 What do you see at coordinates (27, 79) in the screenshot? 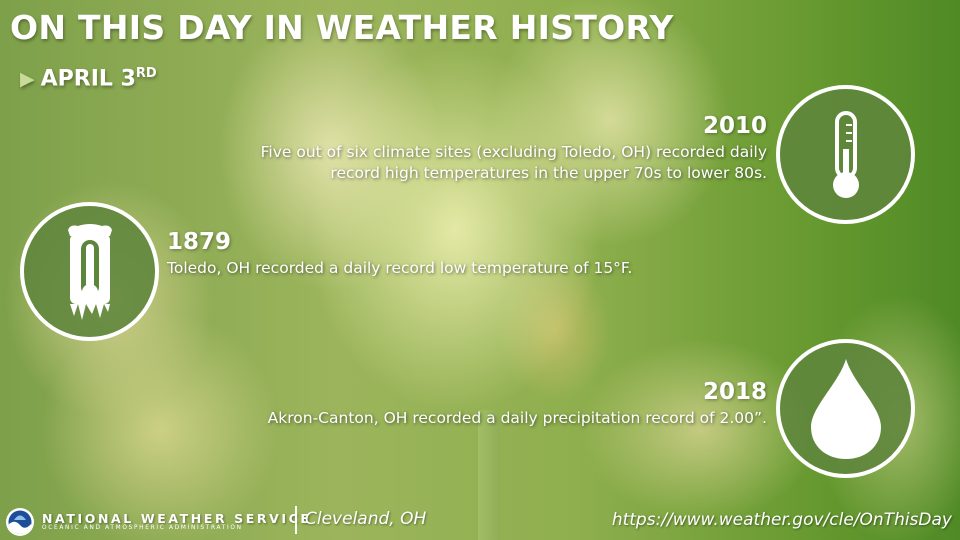
I see `play-arrow-icon: ▶` at bounding box center [27, 79].